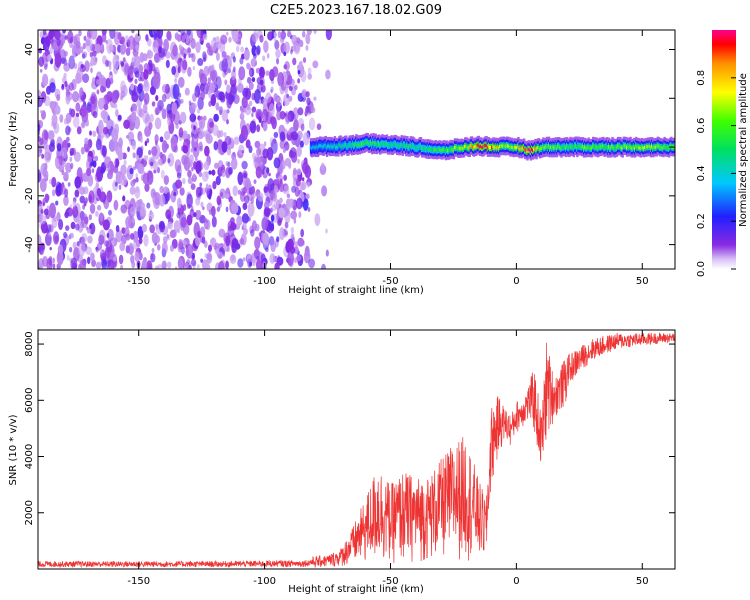 This screenshot has width=750, height=600. What do you see at coordinates (264, 581) in the screenshot?
I see `snr-x-tick-label: -100` at bounding box center [264, 581].